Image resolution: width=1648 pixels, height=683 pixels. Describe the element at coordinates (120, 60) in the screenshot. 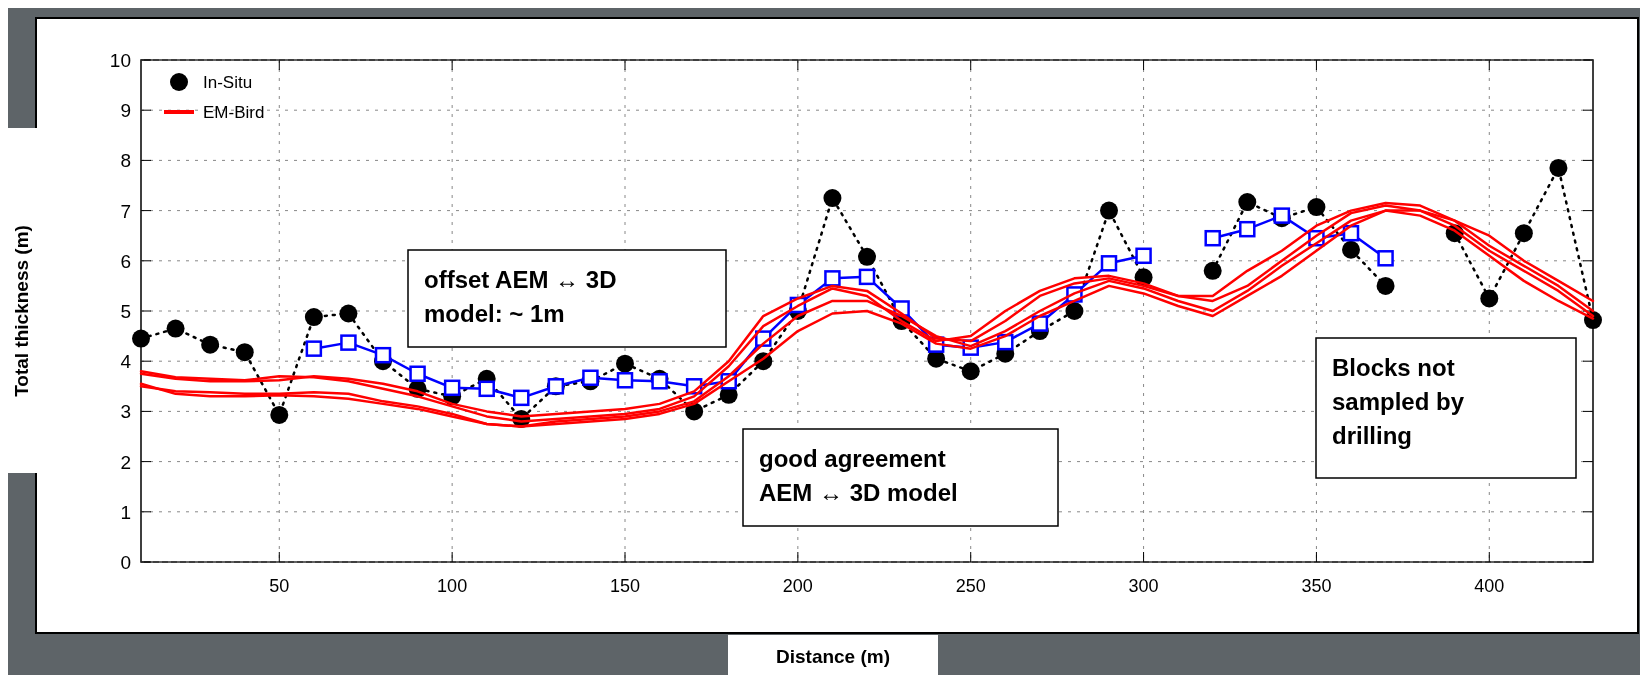

I see `y-tick-label: 10` at that location.